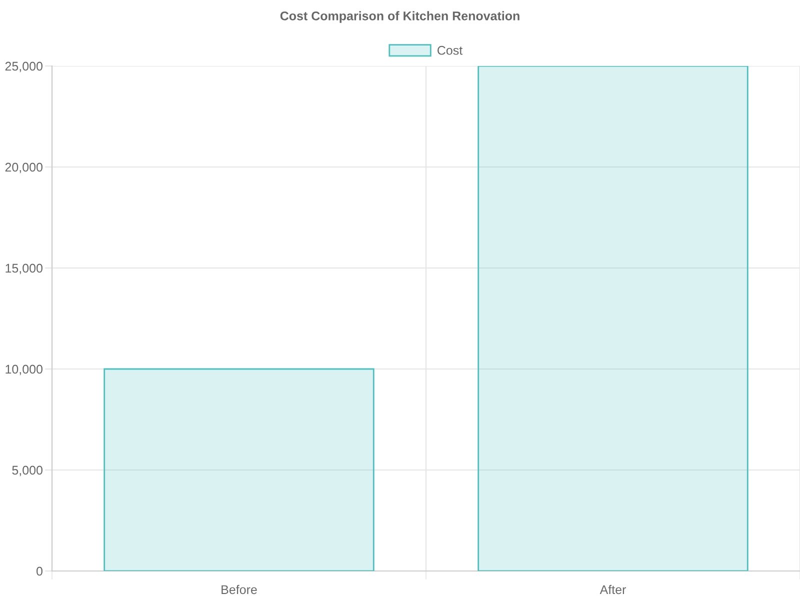 Image resolution: width=800 pixels, height=600 pixels. What do you see at coordinates (39, 571) in the screenshot?
I see `y-tick-label: 0` at bounding box center [39, 571].